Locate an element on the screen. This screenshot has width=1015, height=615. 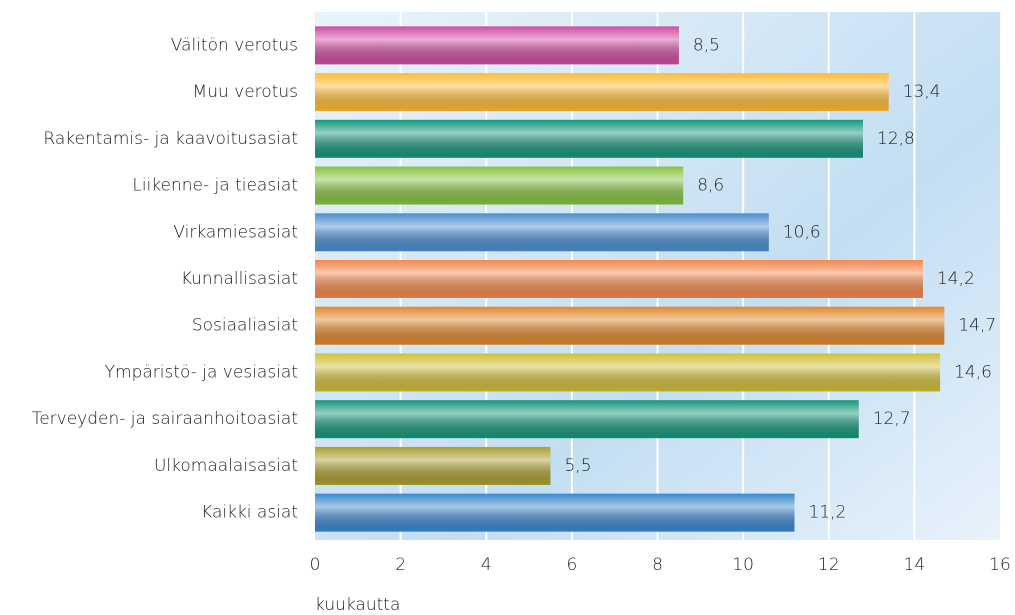
x-axis-label: kuukautta is located at coordinates (357, 605).